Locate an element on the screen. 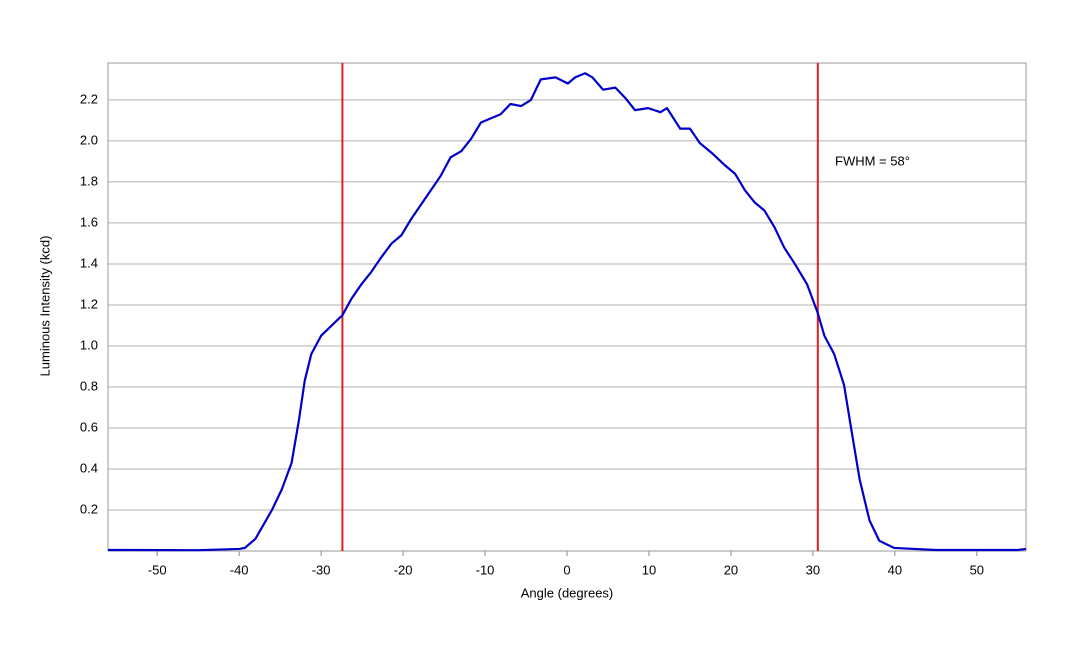 This screenshot has height=648, width=1080. y-tick-label: 1.8 is located at coordinates (89, 180).